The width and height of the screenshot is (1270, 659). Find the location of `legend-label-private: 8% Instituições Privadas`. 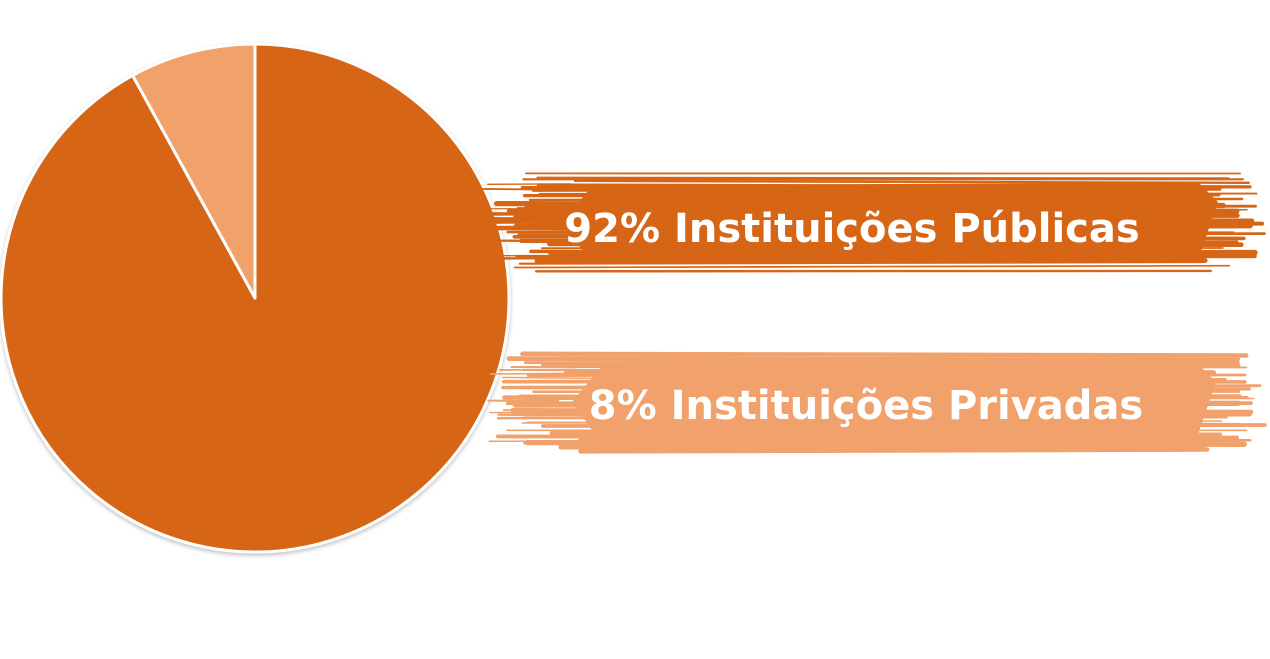

legend-label-private: 8% Instituições Privadas is located at coordinates (866, 406).